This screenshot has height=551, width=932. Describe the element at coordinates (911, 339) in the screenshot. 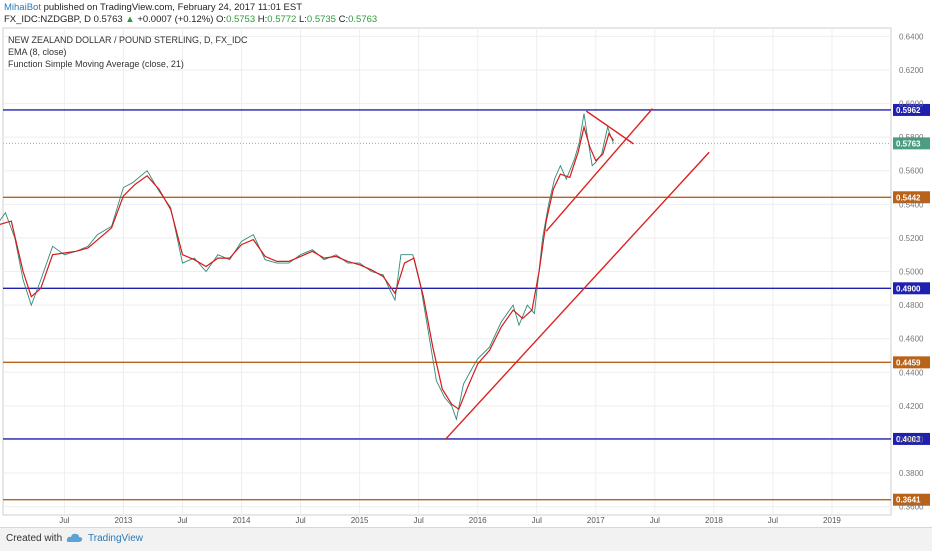

I see `y-tick-label: 0.4600` at that location.